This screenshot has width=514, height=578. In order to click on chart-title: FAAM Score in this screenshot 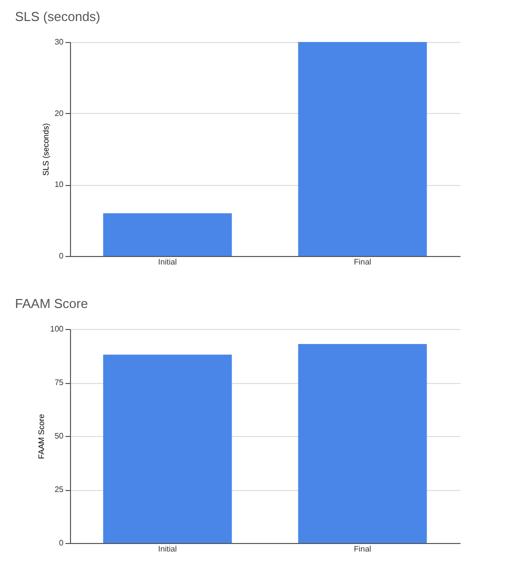, I will do `click(51, 303)`.